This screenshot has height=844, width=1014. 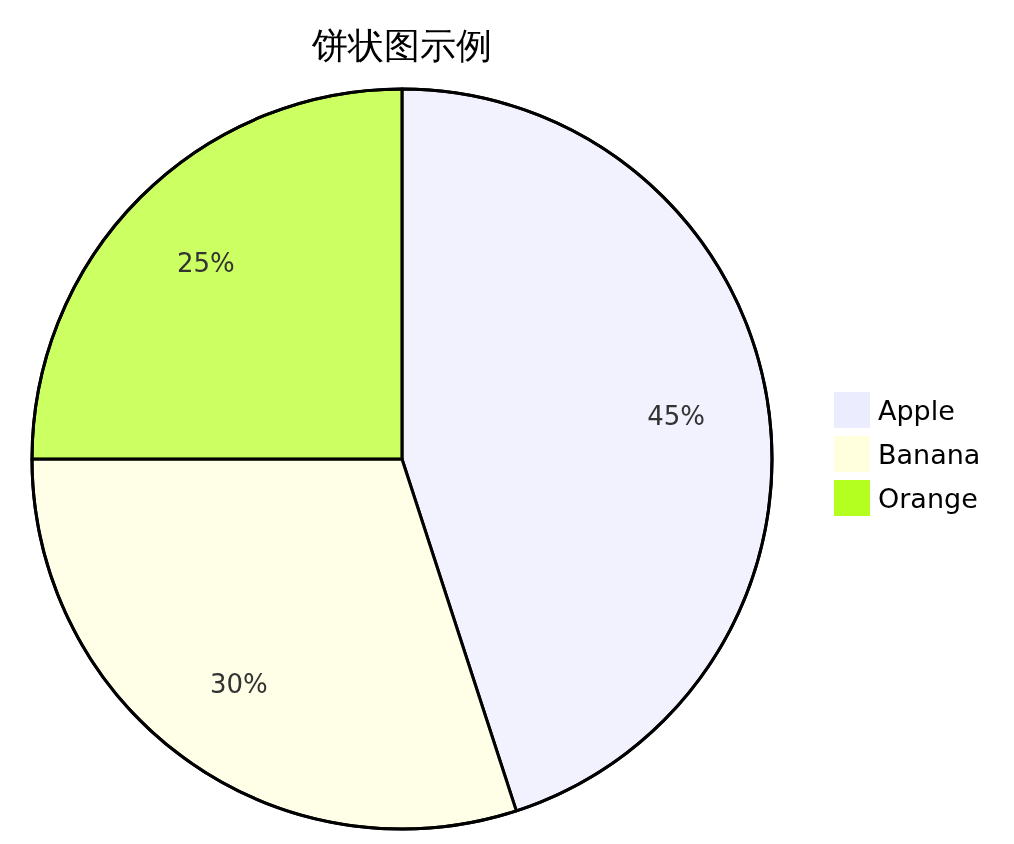 I want to click on chart-title: 饼状图示例, so click(x=401, y=45).